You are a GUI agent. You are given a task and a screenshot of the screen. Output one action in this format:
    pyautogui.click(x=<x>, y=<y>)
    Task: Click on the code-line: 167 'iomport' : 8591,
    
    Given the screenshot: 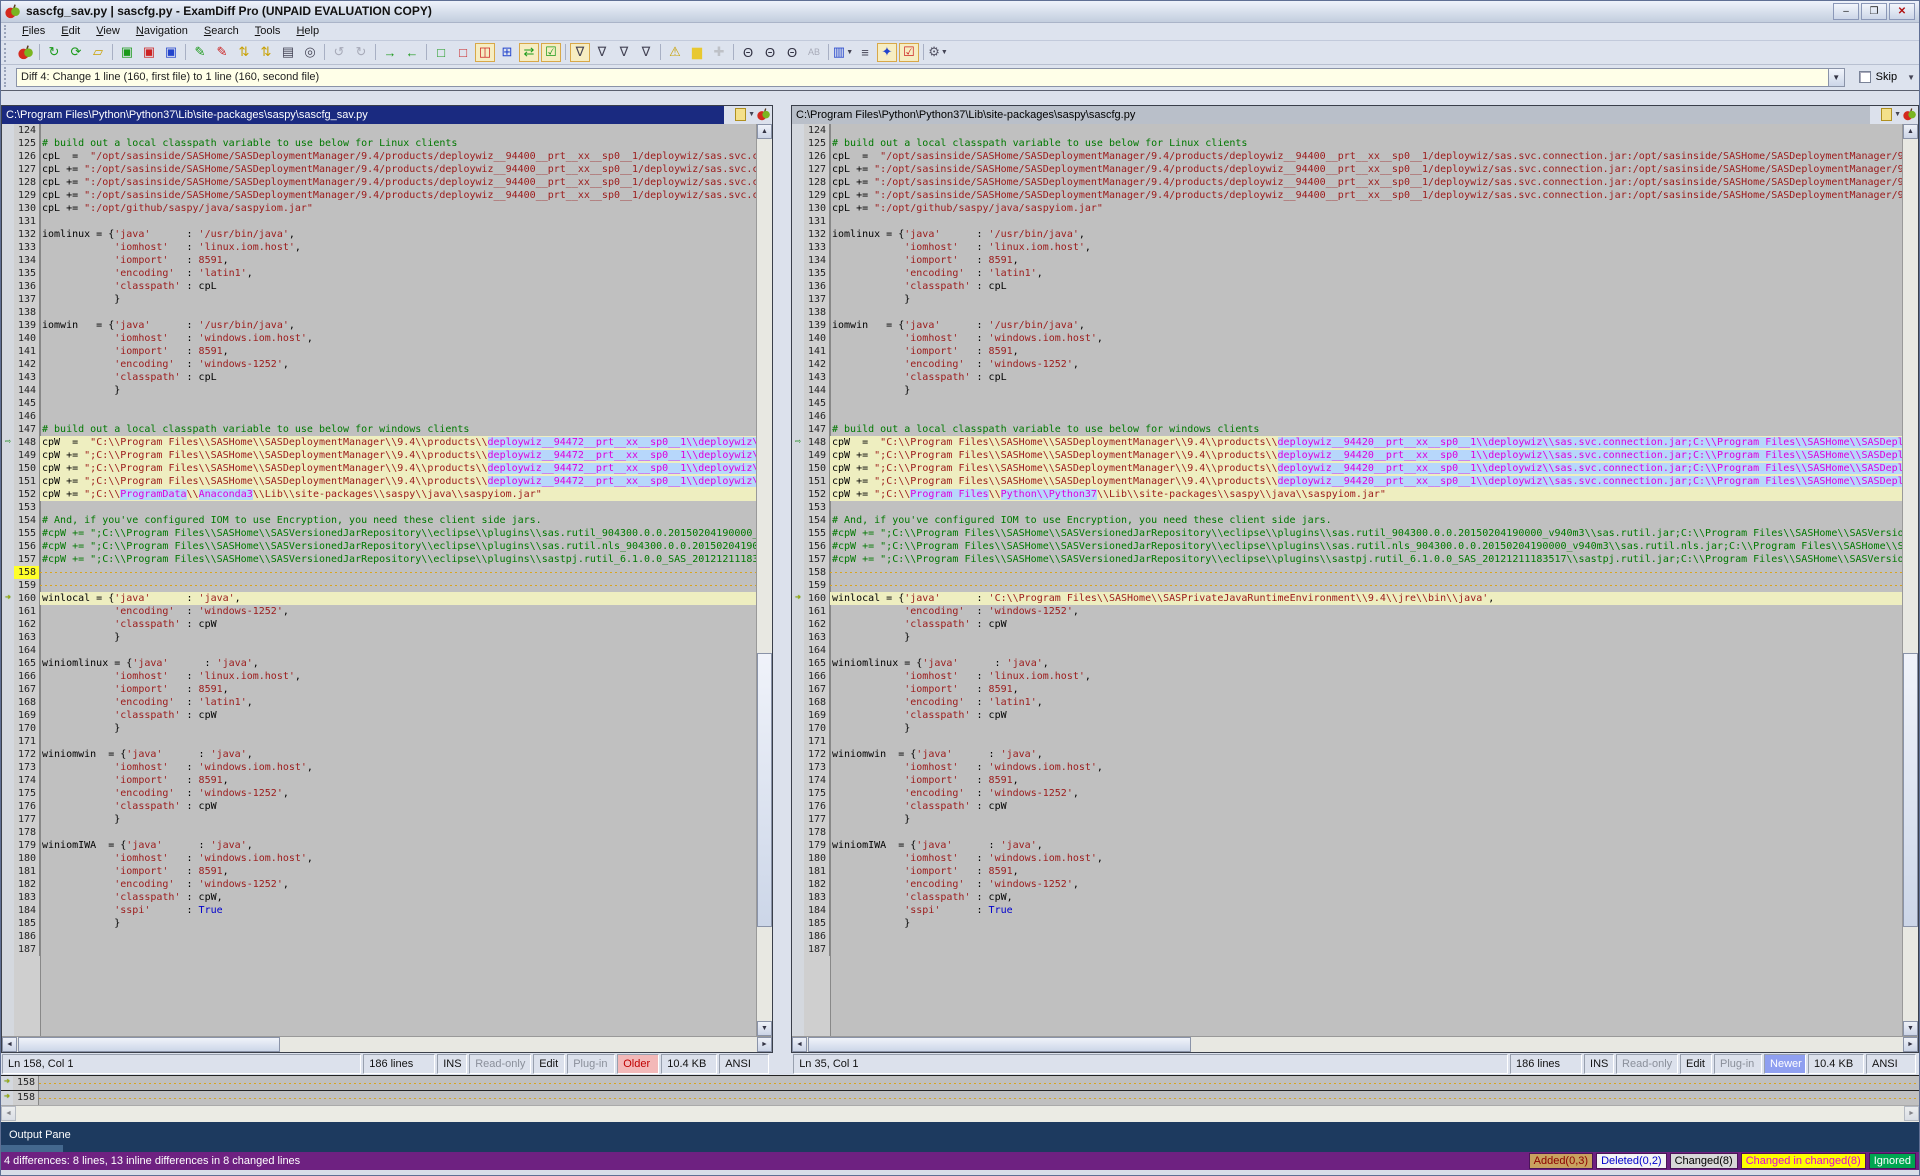 What is the action you would take?
    pyautogui.click(x=379, y=689)
    